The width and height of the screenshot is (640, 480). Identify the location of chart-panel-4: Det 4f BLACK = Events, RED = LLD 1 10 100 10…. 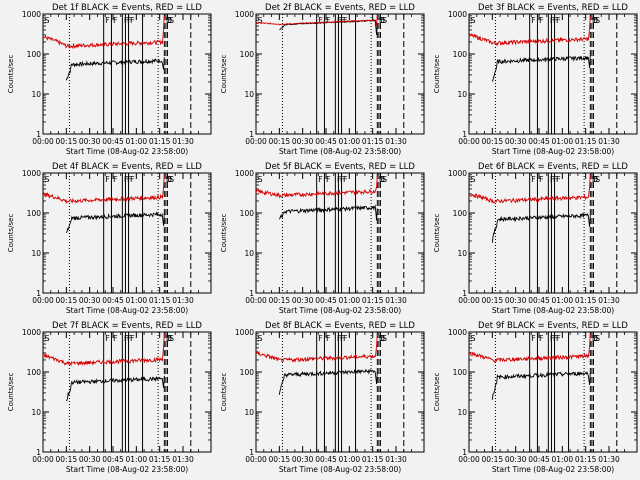
(109, 238).